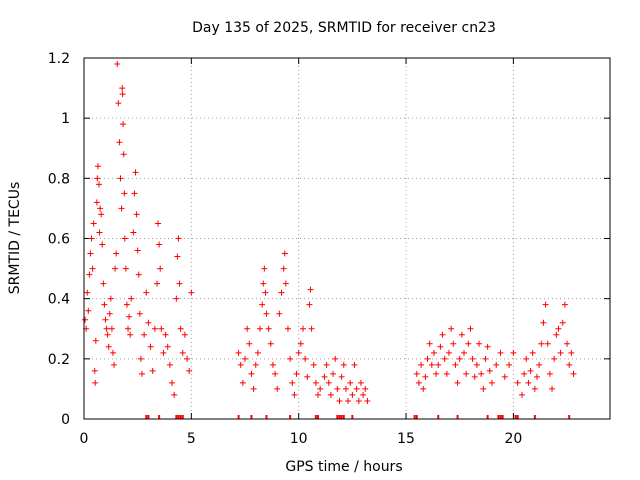 The width and height of the screenshot is (640, 480). What do you see at coordinates (59, 300) in the screenshot?
I see `y-tick-label: 0.4` at bounding box center [59, 300].